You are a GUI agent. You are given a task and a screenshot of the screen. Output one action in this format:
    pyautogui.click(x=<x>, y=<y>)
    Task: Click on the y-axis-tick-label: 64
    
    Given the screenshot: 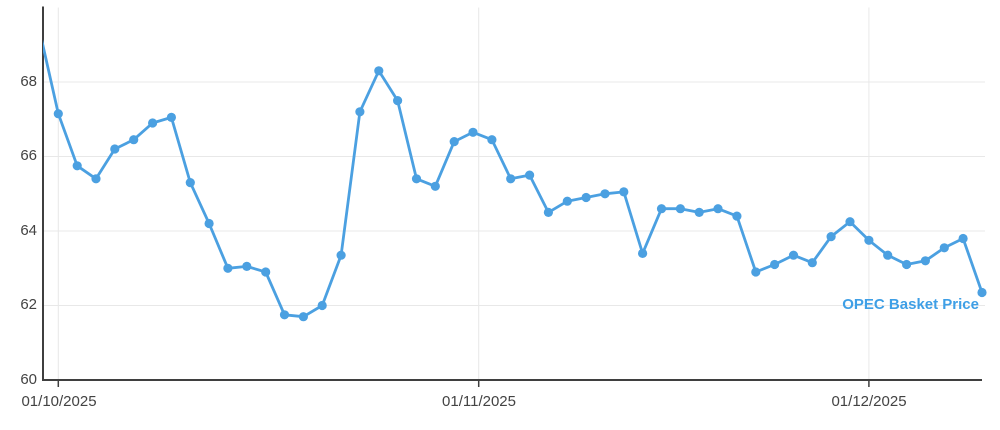 What is the action you would take?
    pyautogui.click(x=28, y=230)
    